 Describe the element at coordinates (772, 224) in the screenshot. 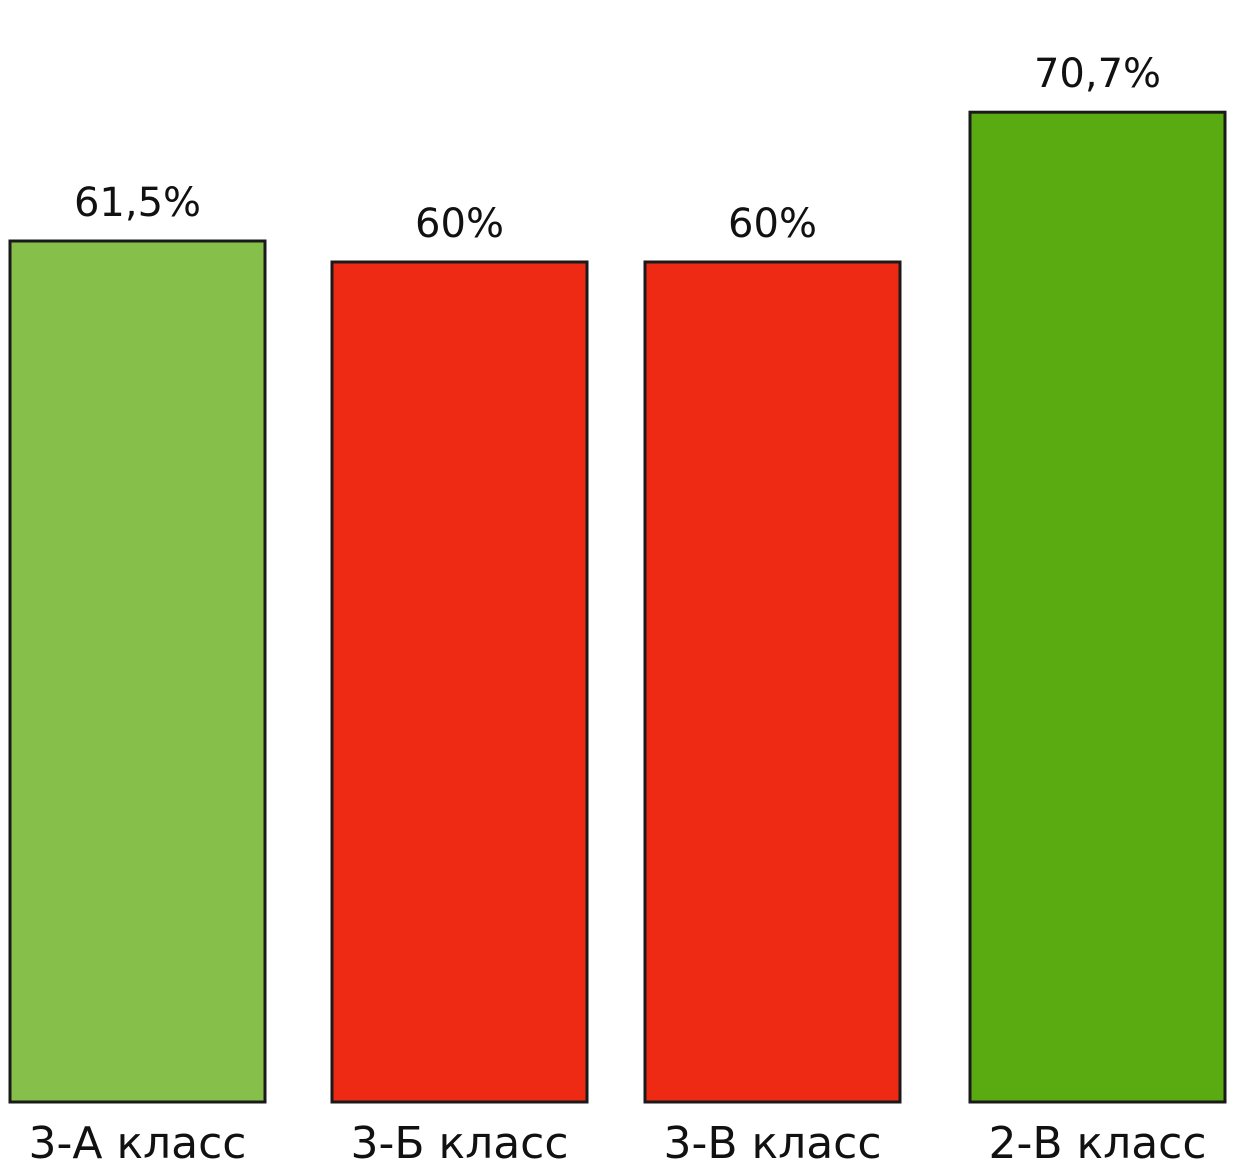

I see `value-label-3: 60%` at that location.